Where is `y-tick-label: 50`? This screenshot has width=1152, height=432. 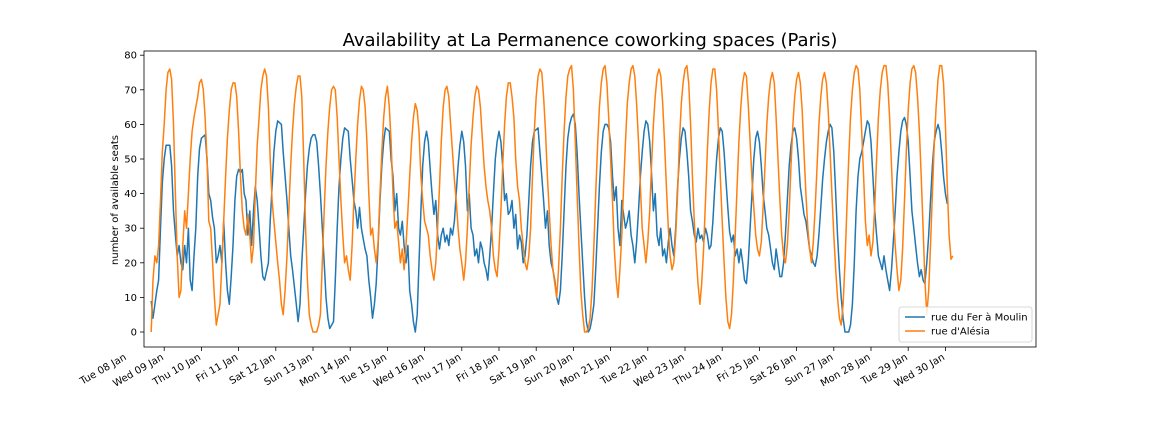 y-tick-label: 50 is located at coordinates (130, 160).